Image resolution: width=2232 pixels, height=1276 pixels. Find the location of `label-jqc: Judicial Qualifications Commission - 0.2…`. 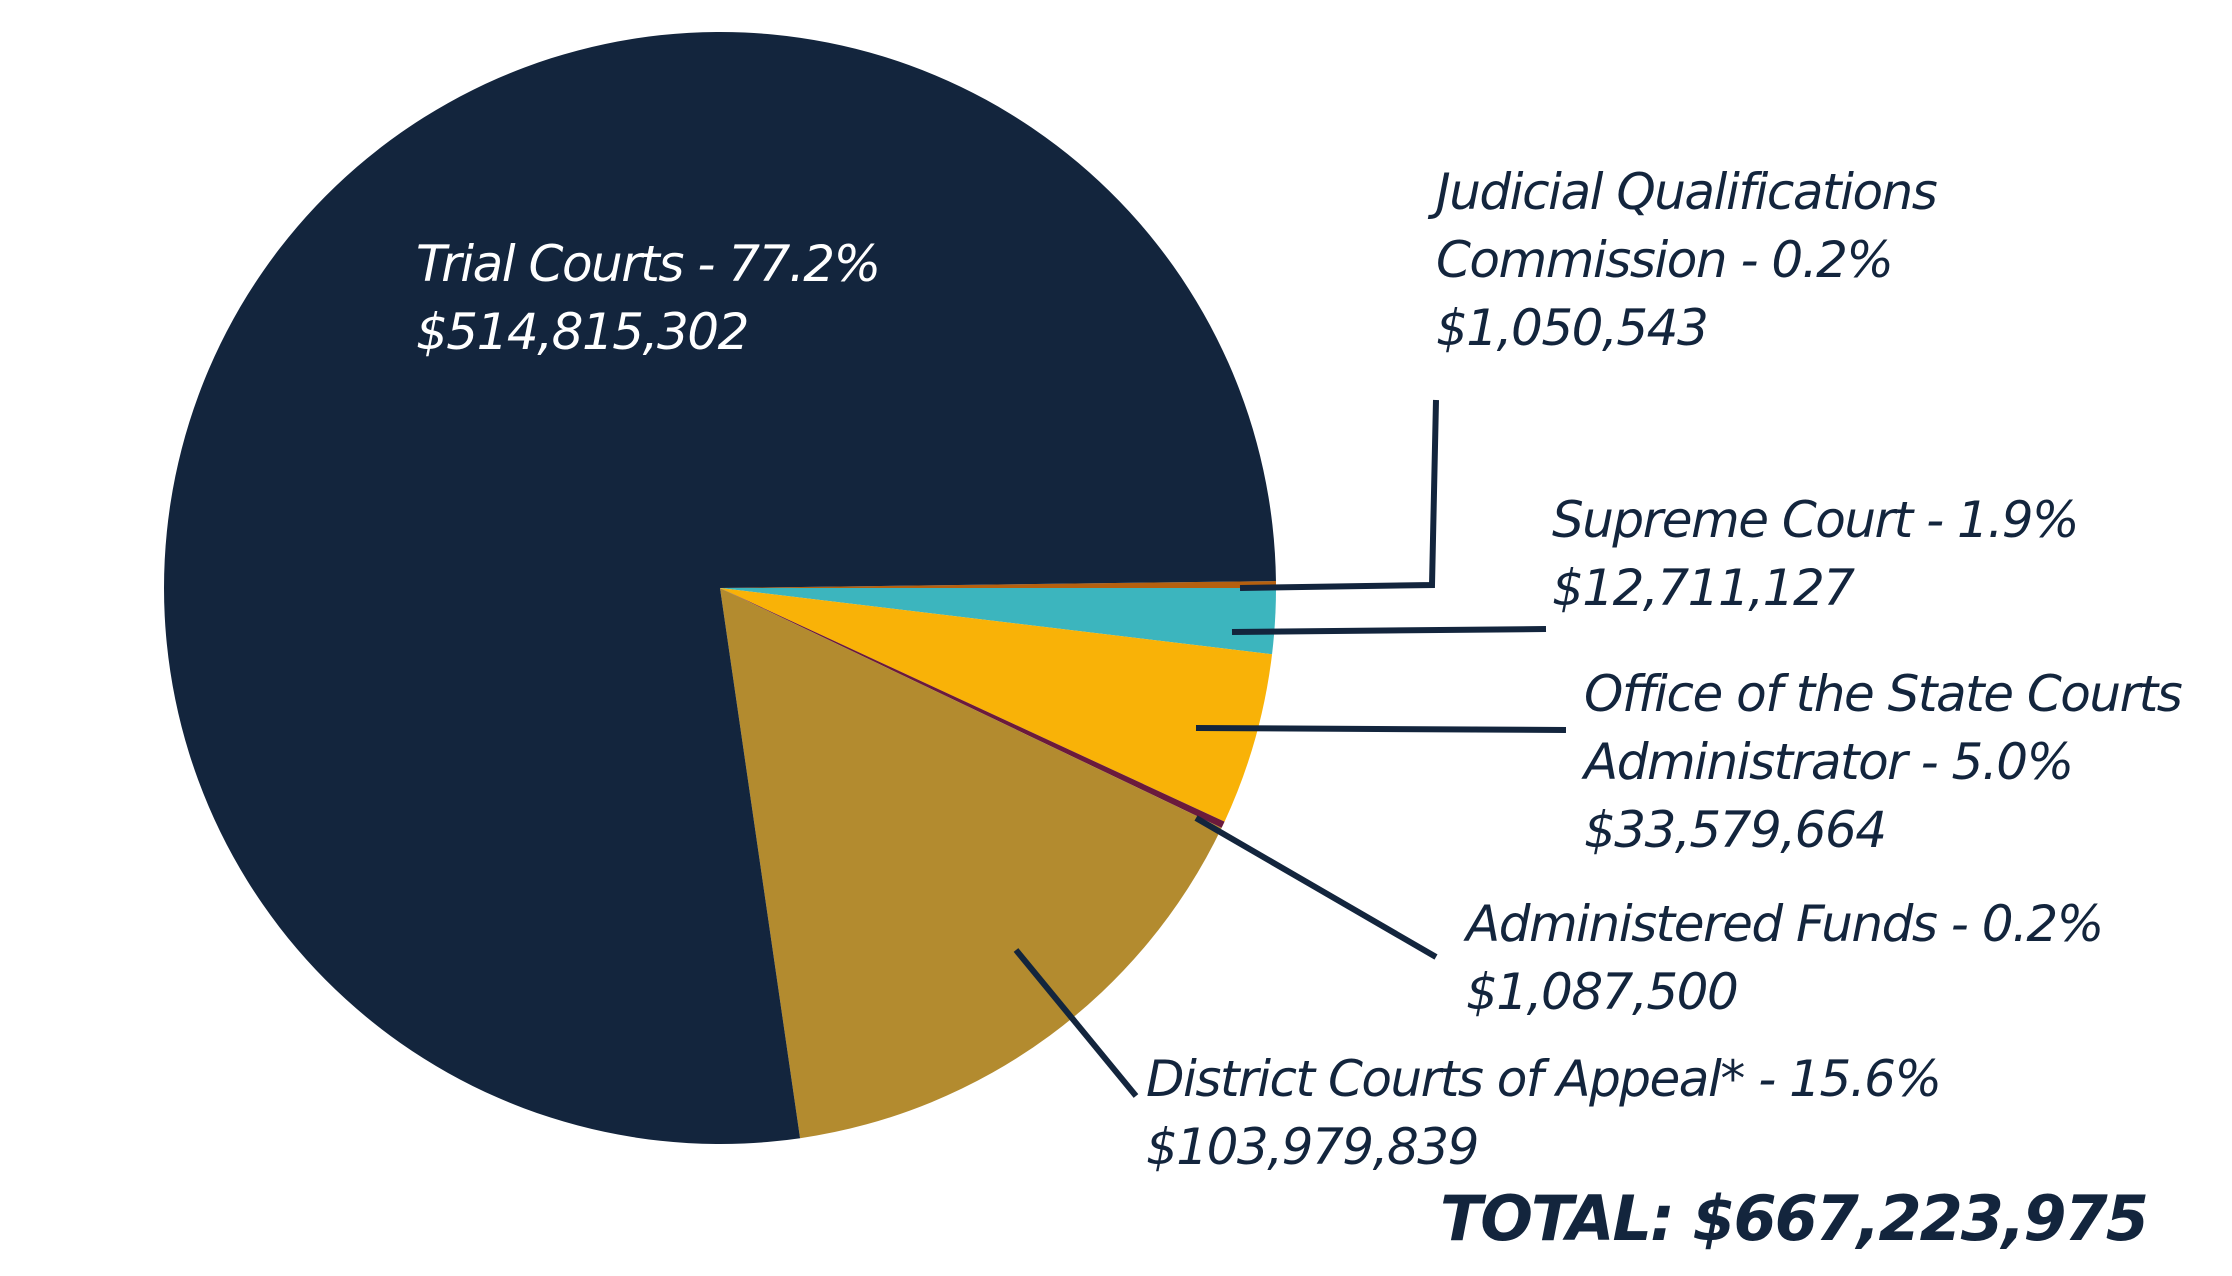

label-jqc: Judicial Qualifications Commission - 0.2… is located at coordinates (1687, 260).